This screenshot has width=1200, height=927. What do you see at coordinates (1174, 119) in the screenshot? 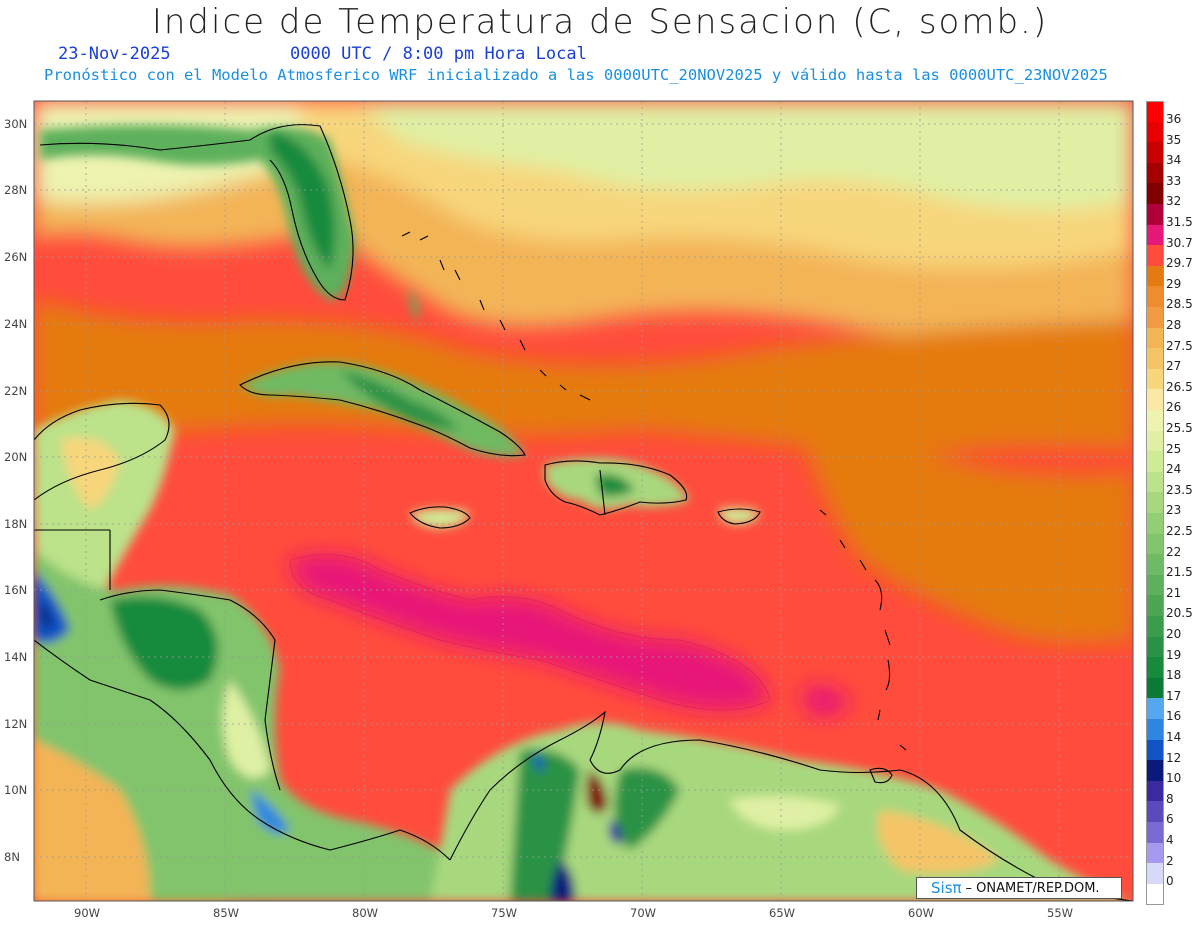
I see `colorbar-label: 36` at bounding box center [1174, 119].